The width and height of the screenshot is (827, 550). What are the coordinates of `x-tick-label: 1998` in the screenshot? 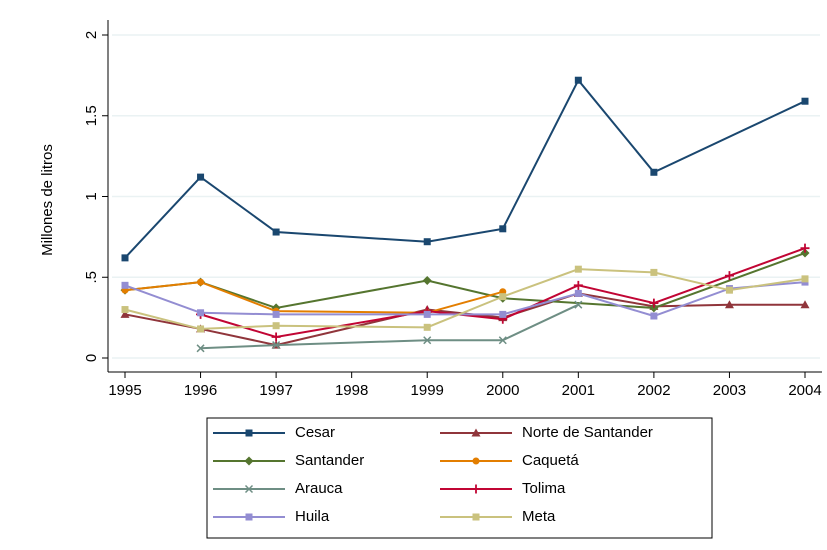 It's located at (351, 390).